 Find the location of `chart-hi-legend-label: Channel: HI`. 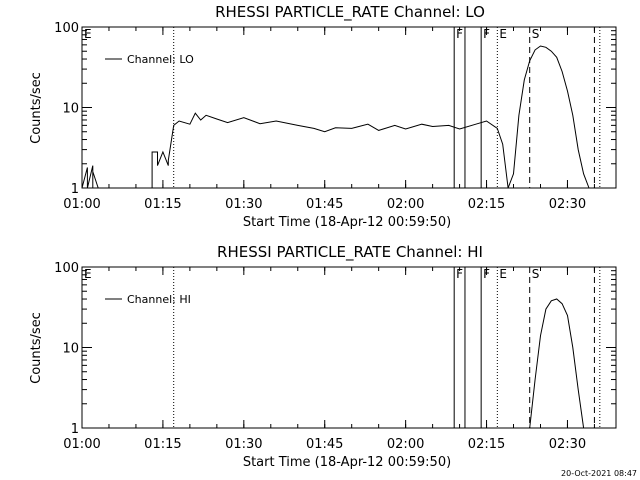

chart-hi-legend-label: Channel: HI is located at coordinates (159, 299).